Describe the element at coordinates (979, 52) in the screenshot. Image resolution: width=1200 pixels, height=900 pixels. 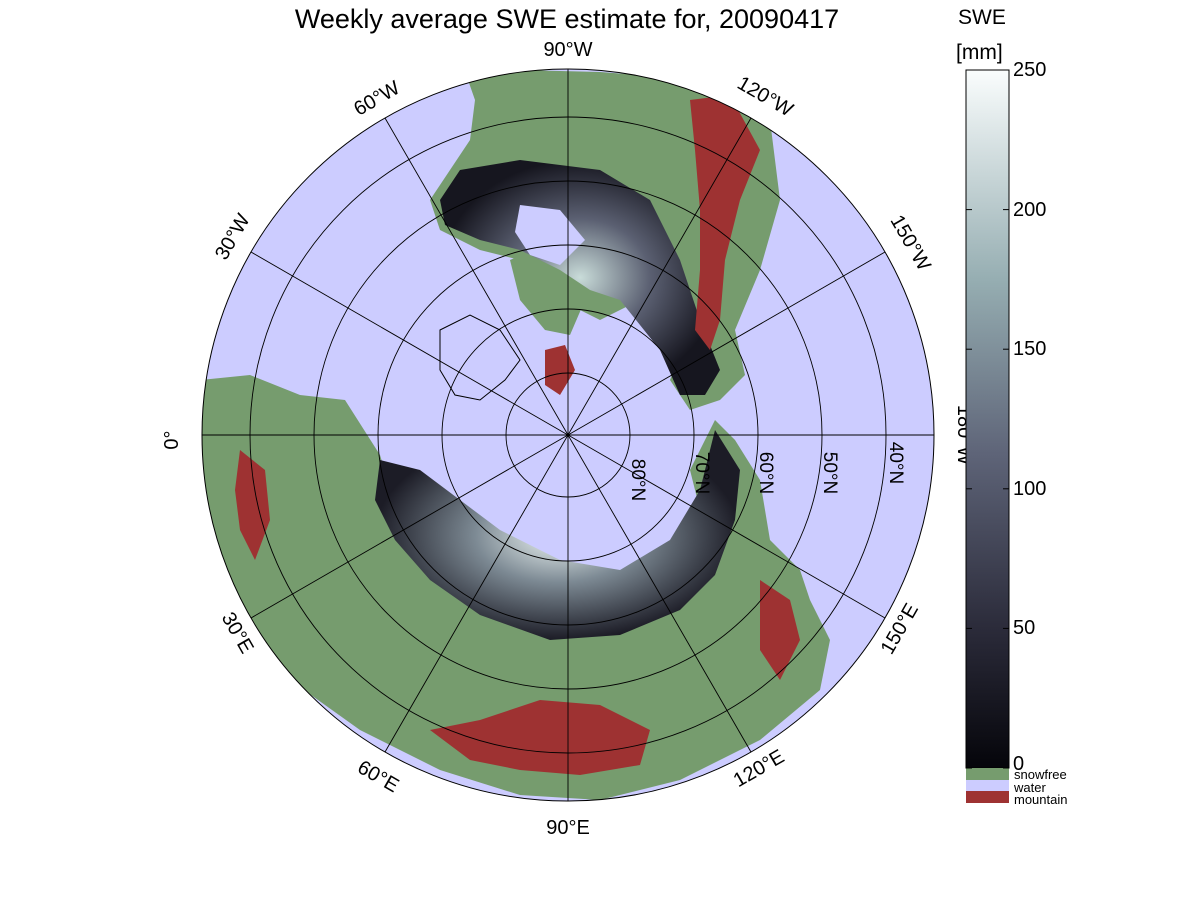
I see `colorbar-unit-bracket: [mm]` at that location.